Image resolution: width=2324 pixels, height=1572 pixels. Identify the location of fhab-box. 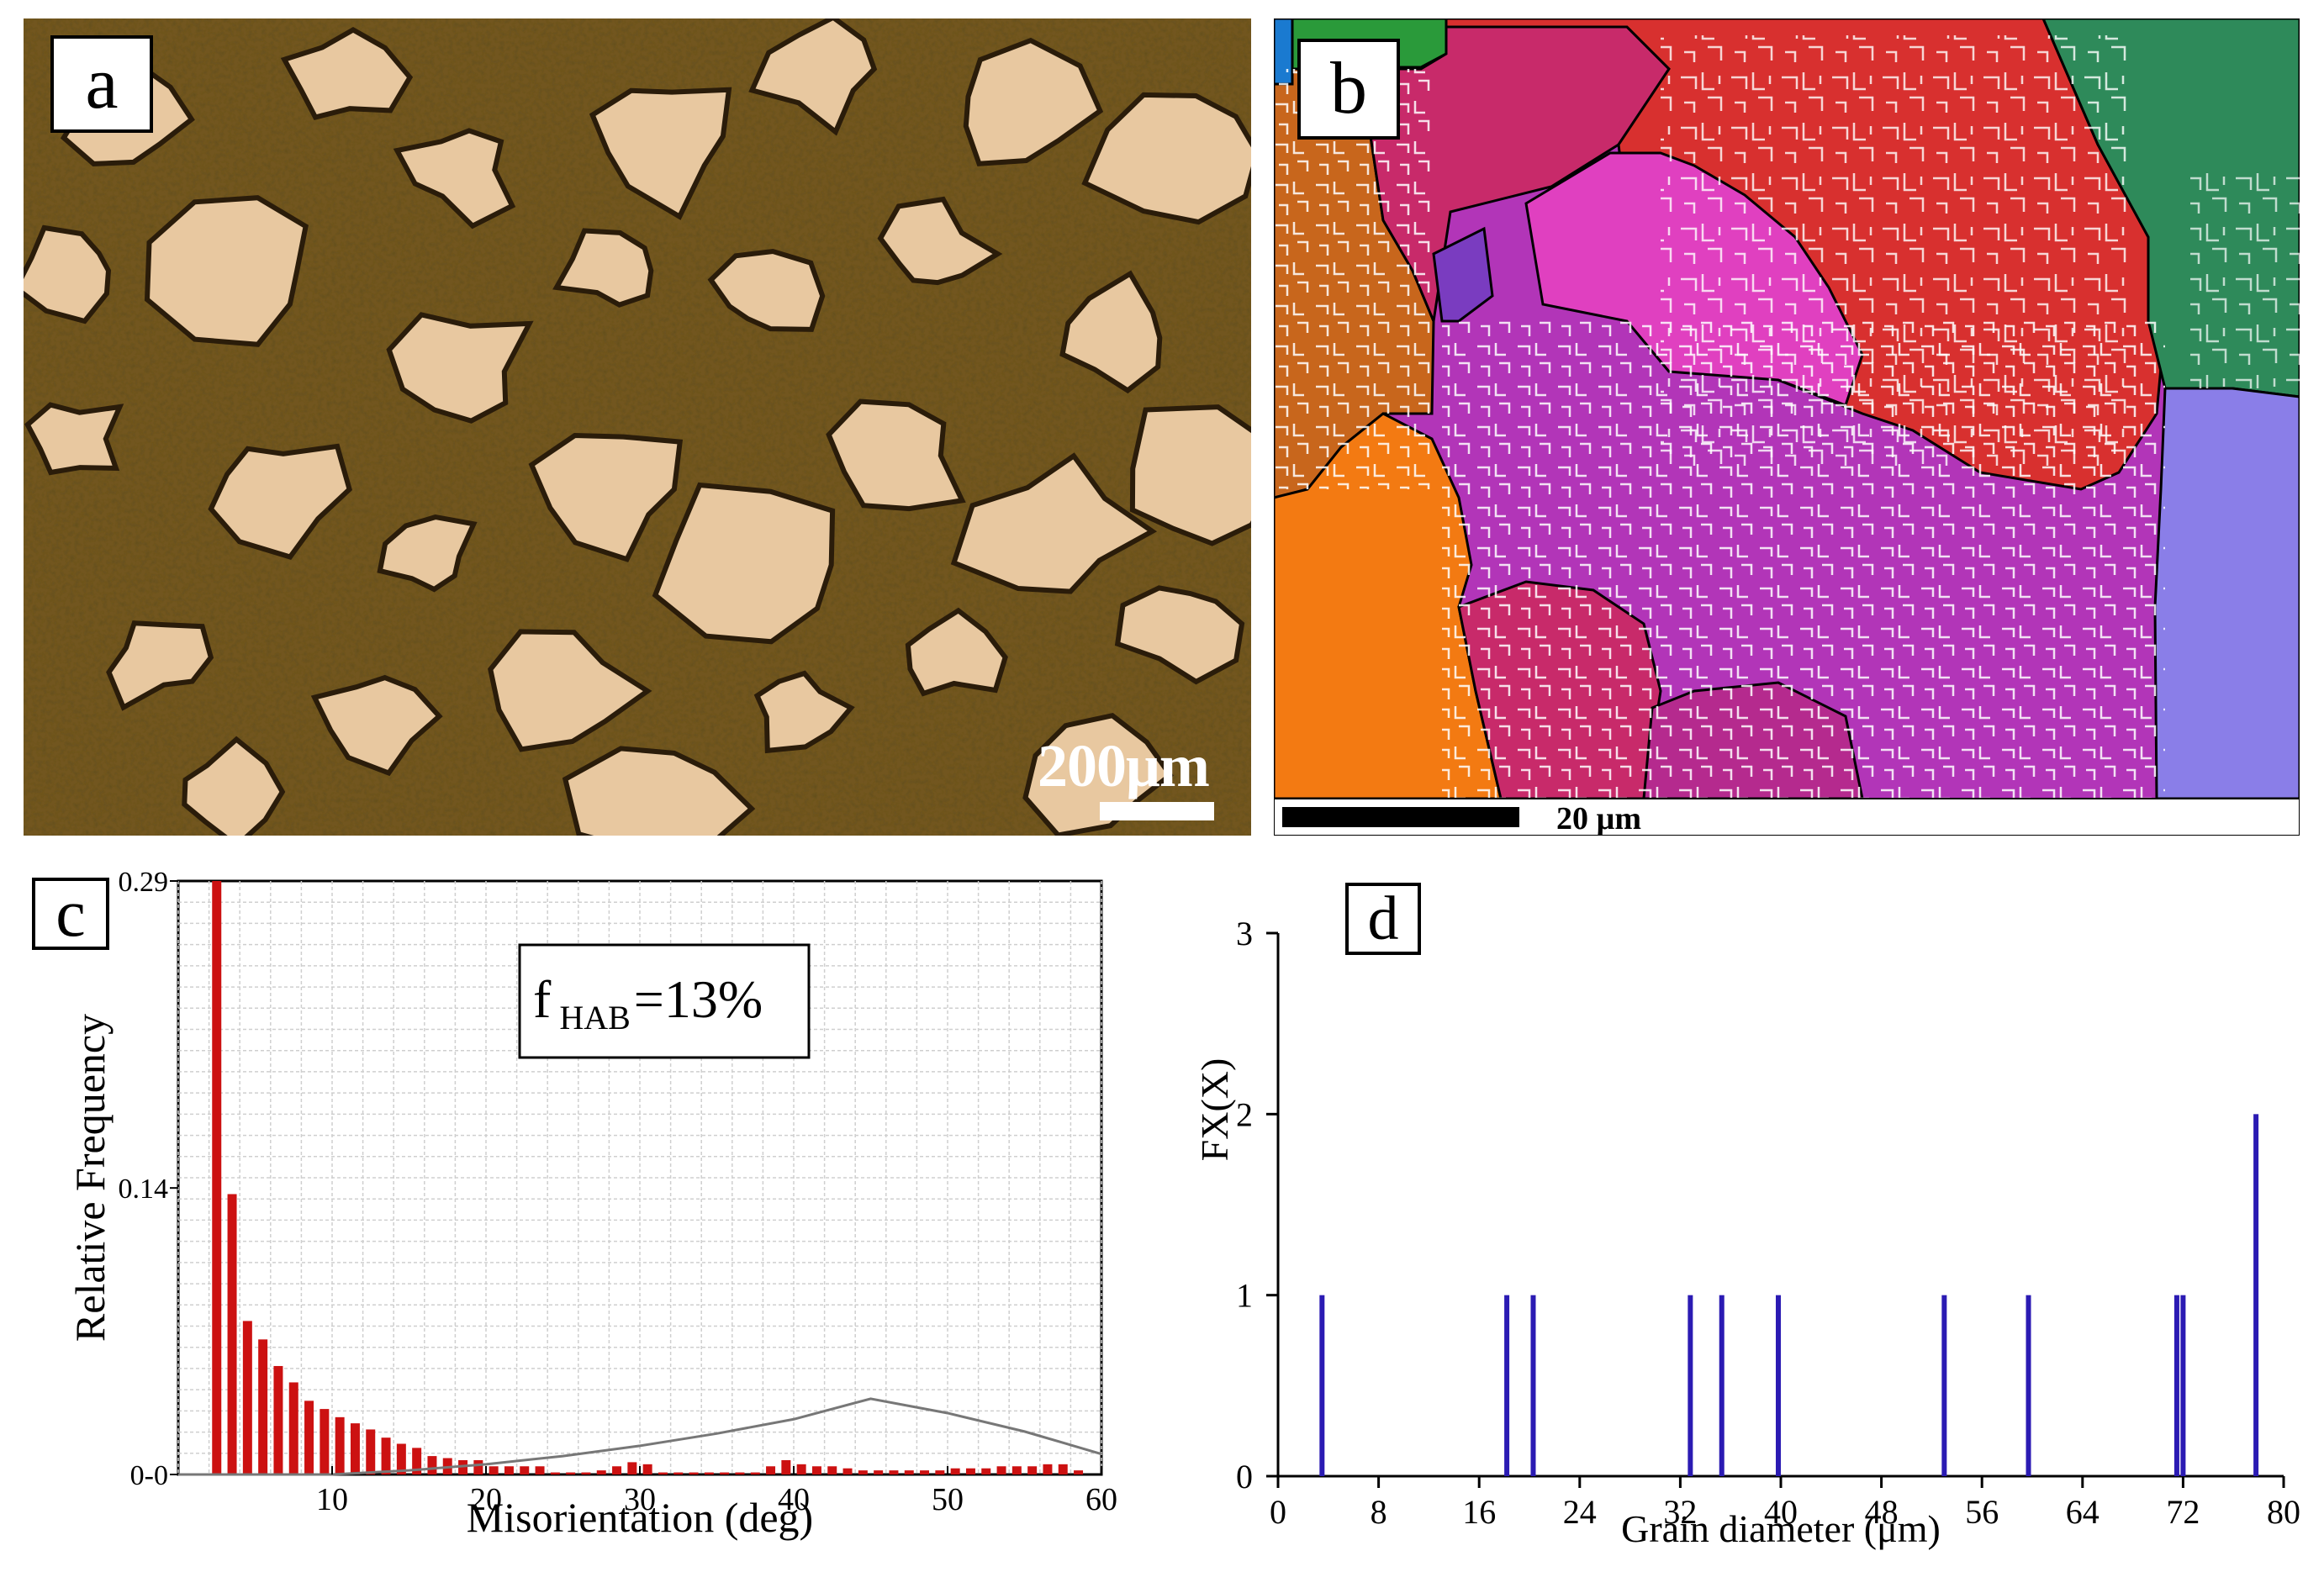
(664, 1001).